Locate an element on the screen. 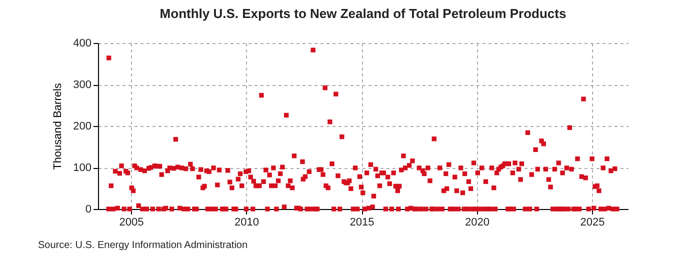 The image size is (675, 275). x-tick-label: 2025 is located at coordinates (592, 222).